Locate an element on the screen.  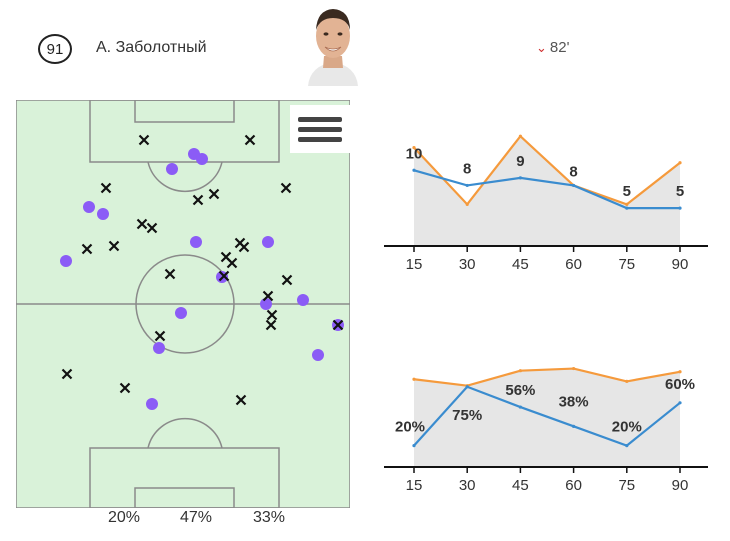
player-name: А. Заболотный is located at coordinates (151, 47).